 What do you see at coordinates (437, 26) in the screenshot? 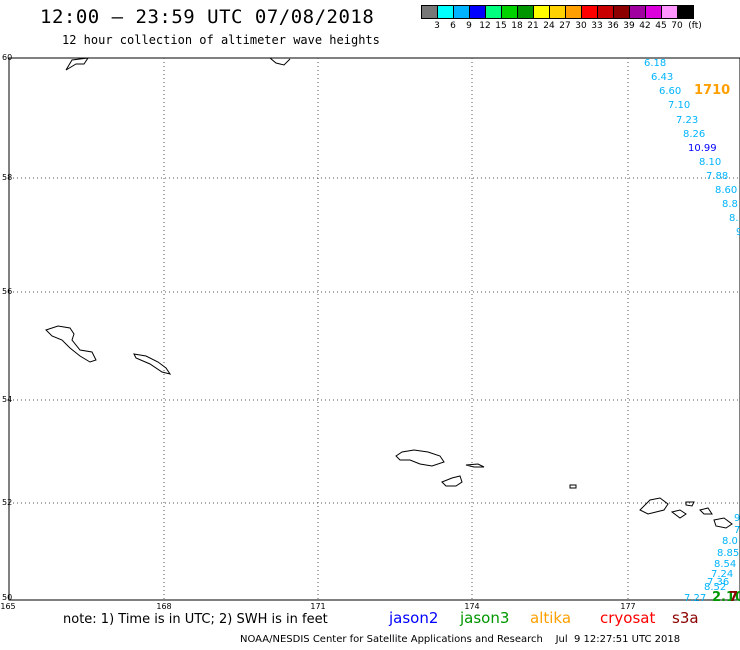
I see `scale-label: 3` at bounding box center [437, 26].